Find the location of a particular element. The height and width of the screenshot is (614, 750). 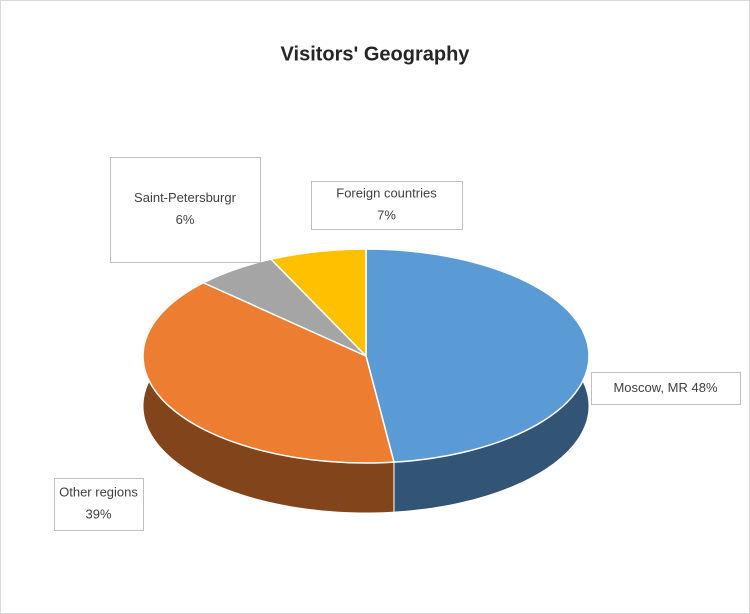

label-category: Saint-Petersburgr is located at coordinates (185, 197).